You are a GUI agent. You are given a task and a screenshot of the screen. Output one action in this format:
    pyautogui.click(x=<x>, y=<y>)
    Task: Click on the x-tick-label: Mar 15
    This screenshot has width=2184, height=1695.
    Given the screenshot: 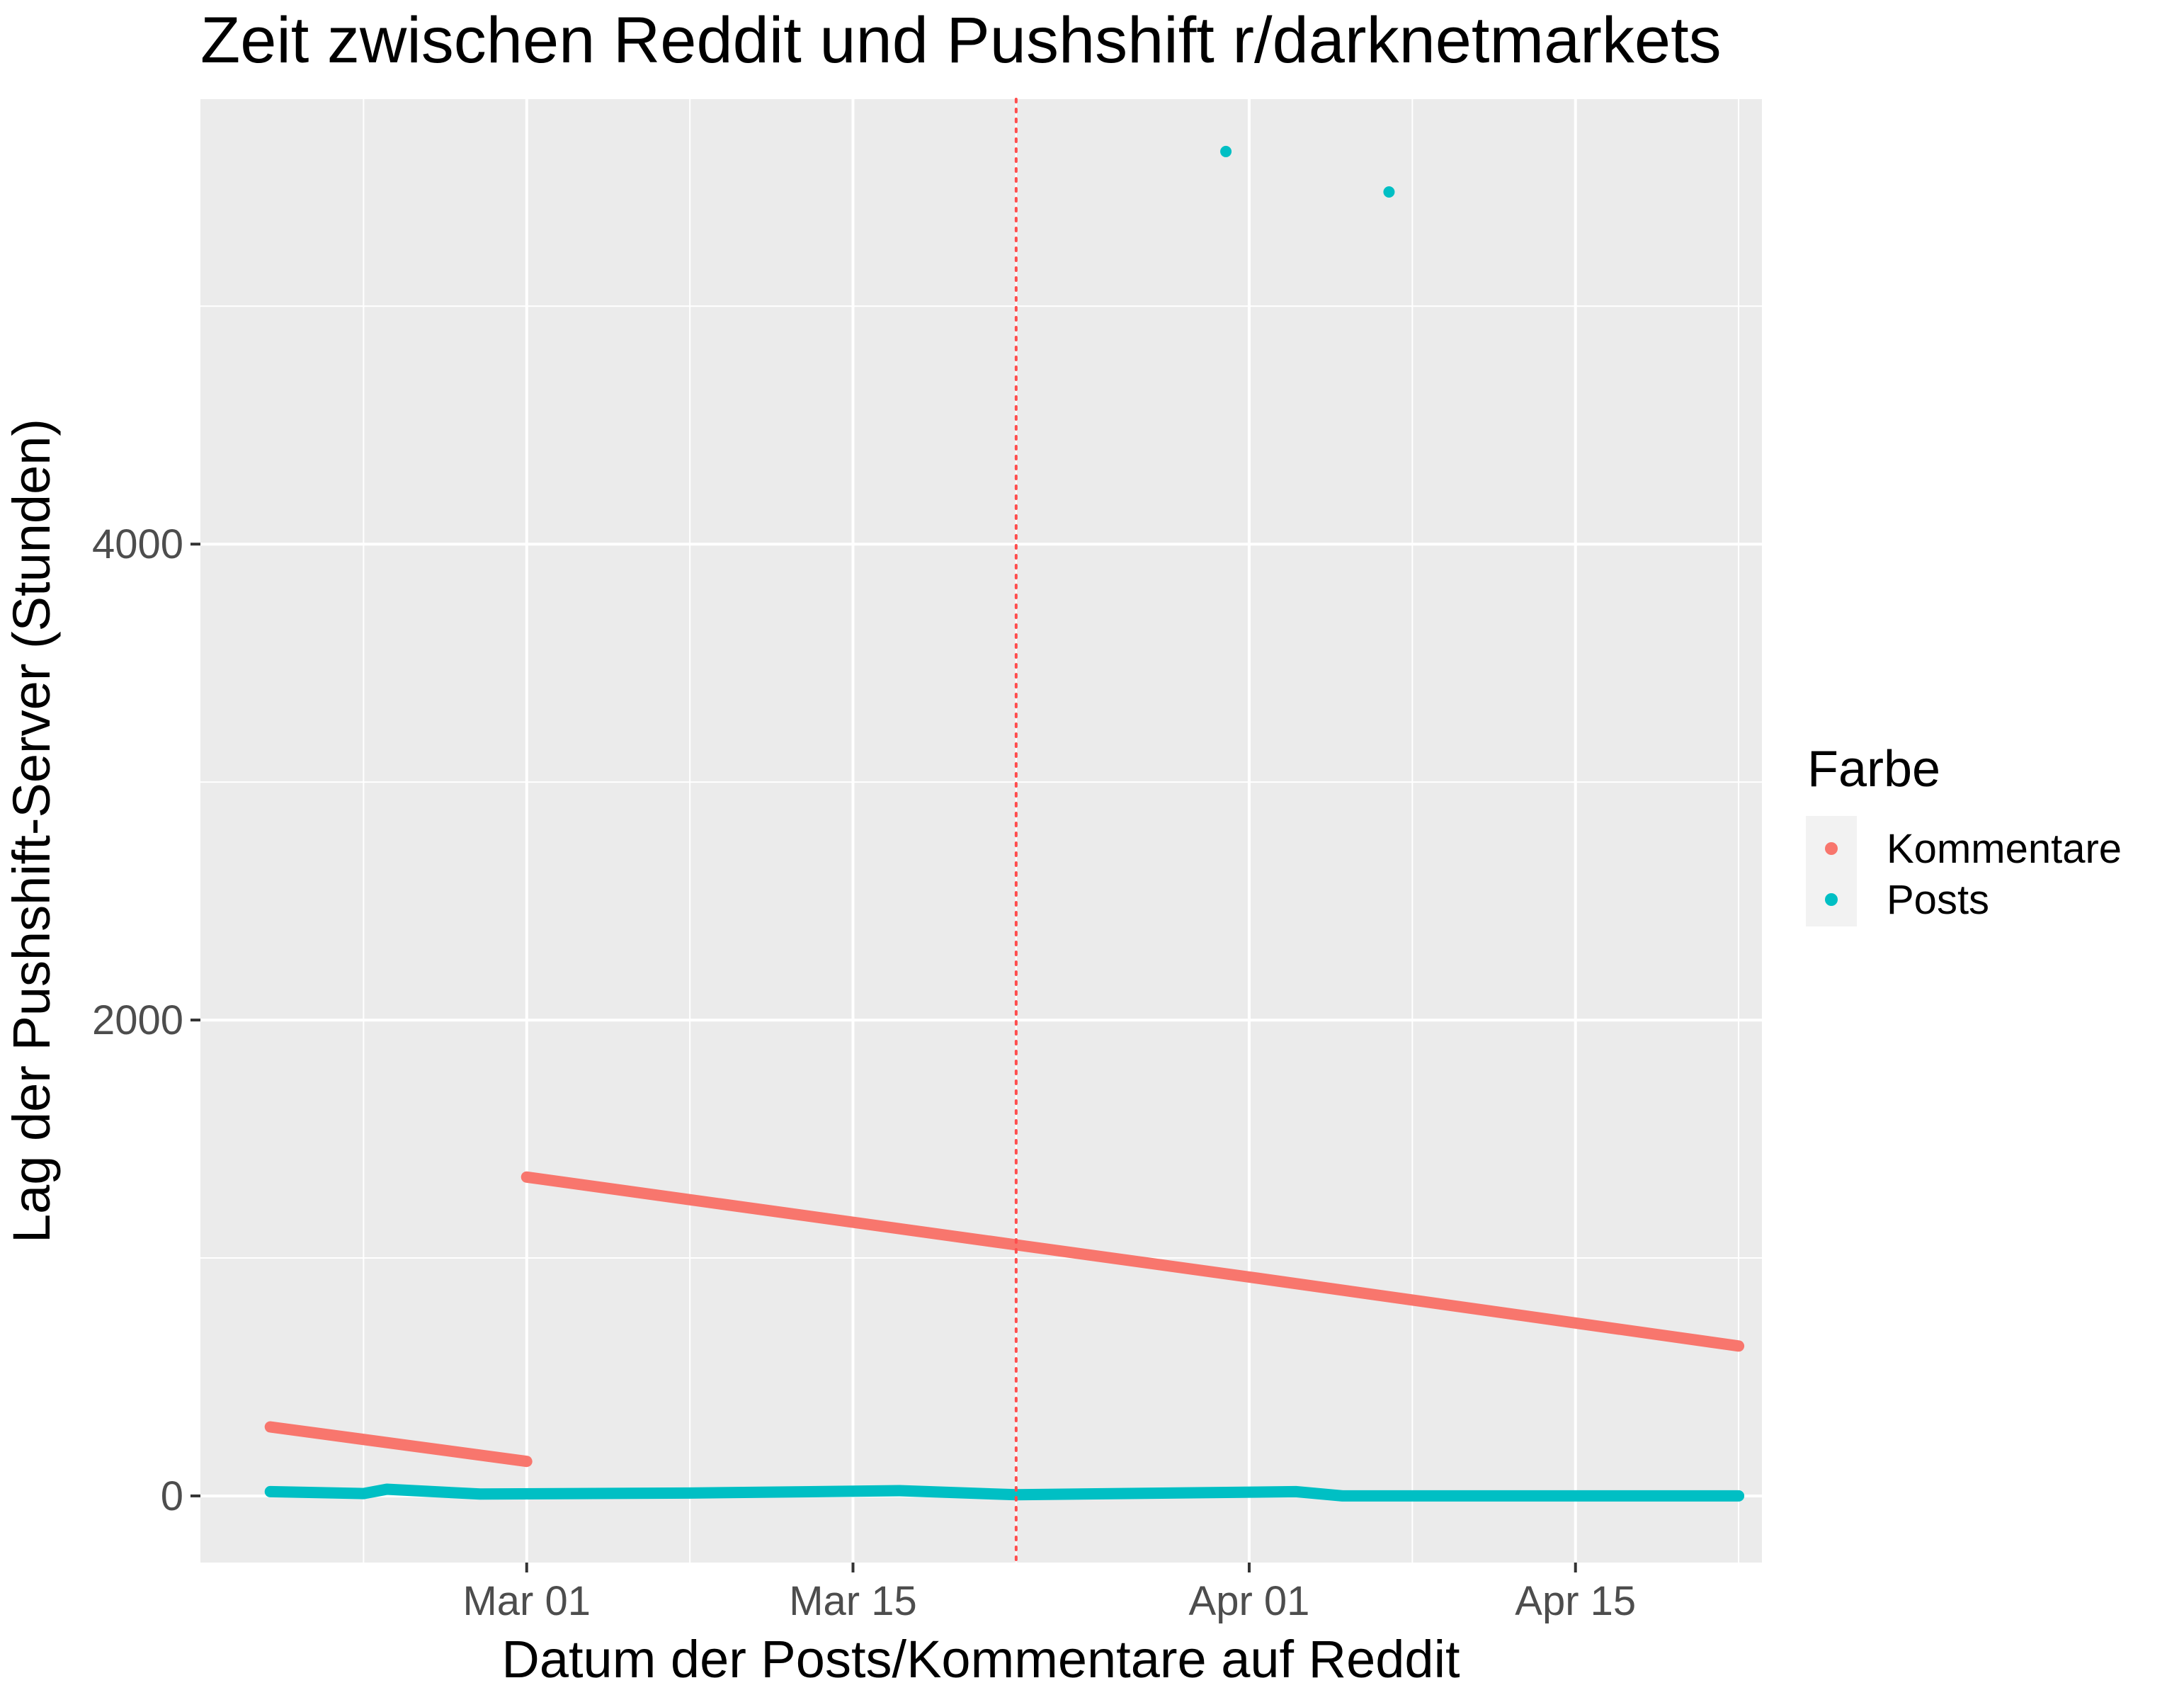 What is the action you would take?
    pyautogui.click(x=853, y=1601)
    